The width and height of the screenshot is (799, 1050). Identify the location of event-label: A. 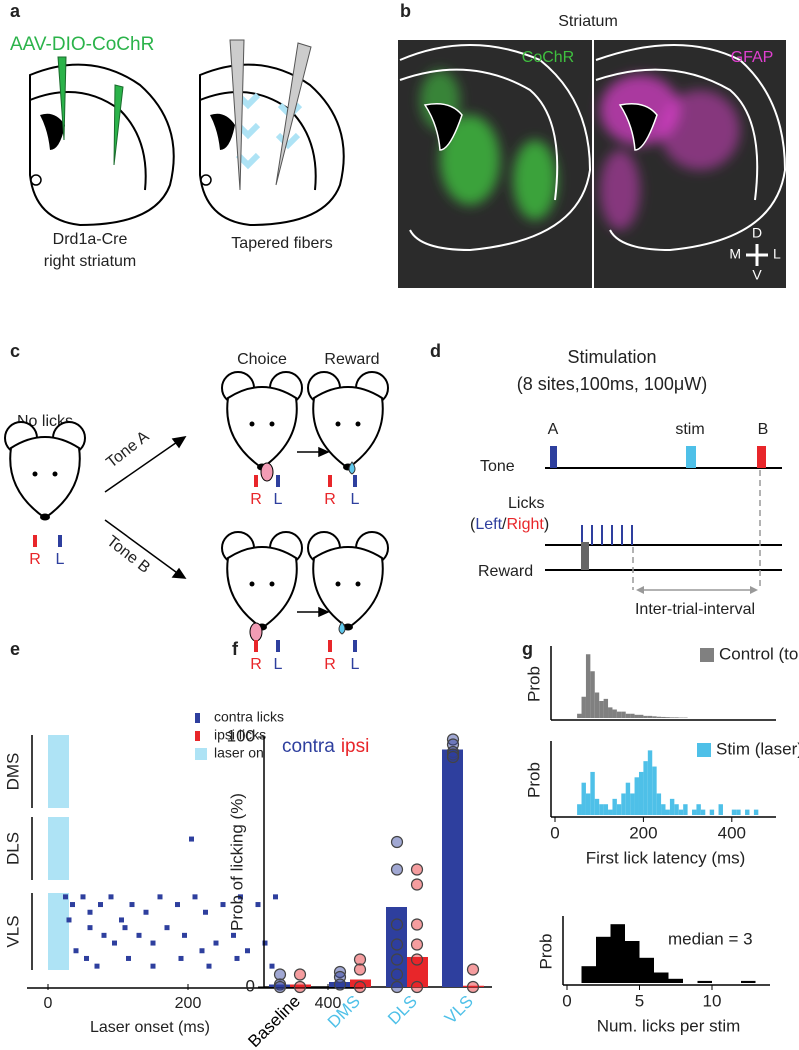
(553, 429).